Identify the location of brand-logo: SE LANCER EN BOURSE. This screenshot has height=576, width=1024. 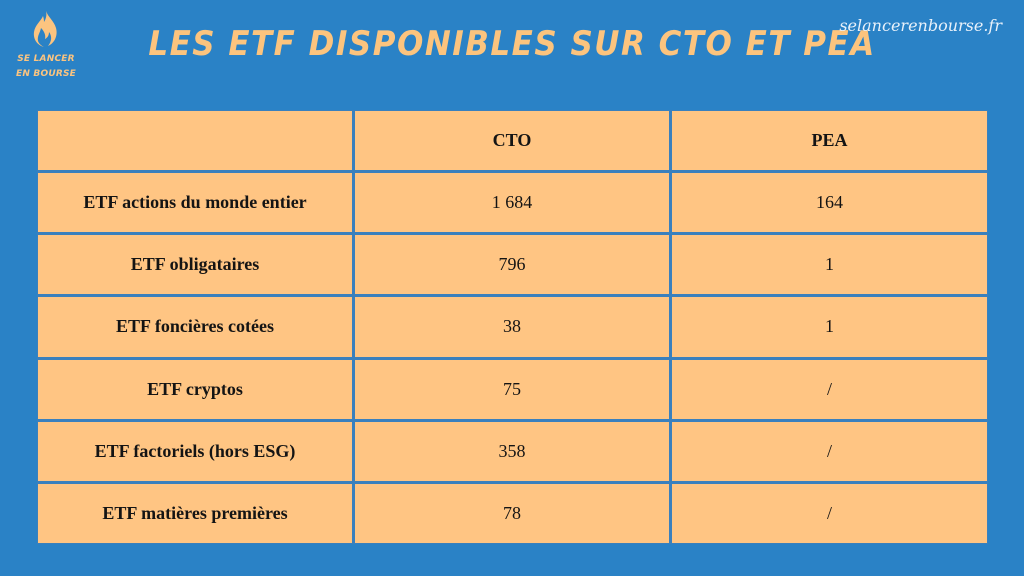
(46, 46).